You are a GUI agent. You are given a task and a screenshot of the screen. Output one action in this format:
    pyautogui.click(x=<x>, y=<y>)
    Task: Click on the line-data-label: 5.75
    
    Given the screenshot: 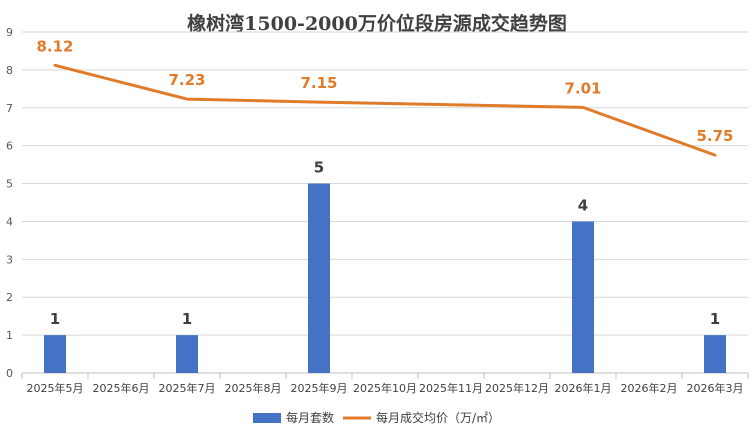 What is the action you would take?
    pyautogui.click(x=714, y=136)
    